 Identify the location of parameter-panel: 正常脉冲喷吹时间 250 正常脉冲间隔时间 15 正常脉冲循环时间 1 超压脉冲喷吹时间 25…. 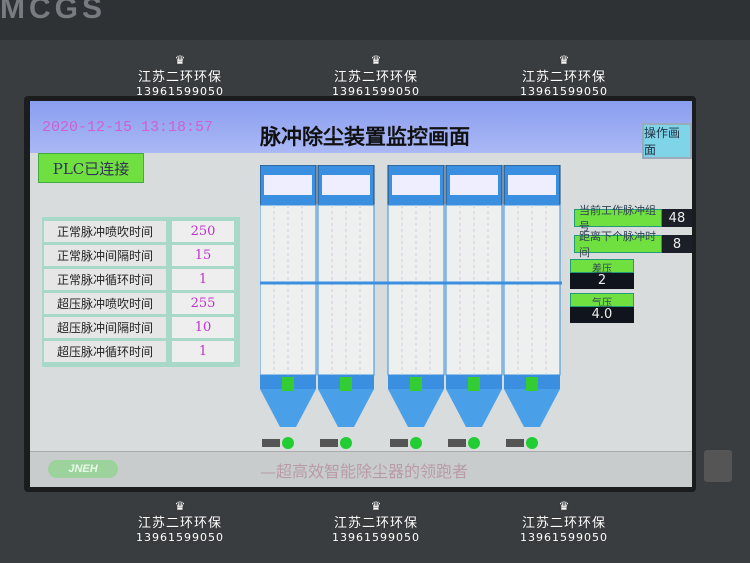
(141, 292).